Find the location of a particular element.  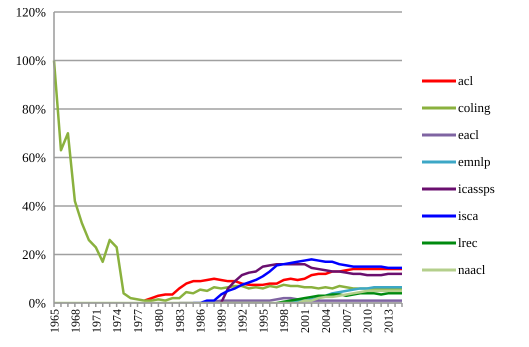

y-tick-label: 60% is located at coordinates (34, 158).